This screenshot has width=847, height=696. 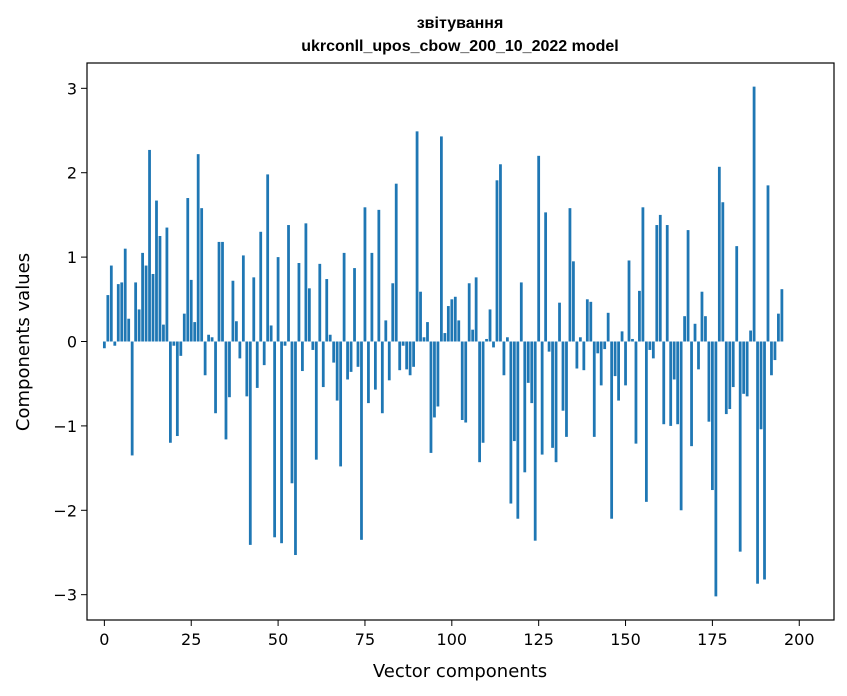 I want to click on chart-title-line1: звітування, so click(x=460, y=23).